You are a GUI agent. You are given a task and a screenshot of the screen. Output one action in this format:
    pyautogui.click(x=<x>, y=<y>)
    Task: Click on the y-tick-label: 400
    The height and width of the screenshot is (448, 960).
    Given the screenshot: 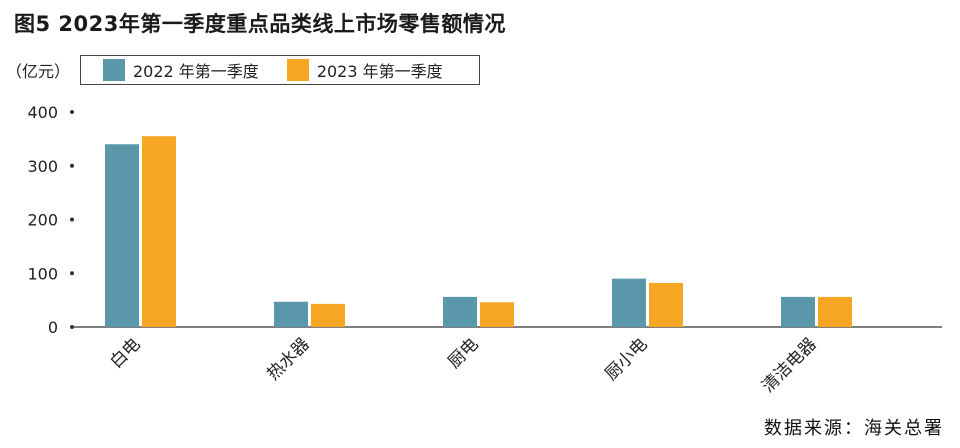 What is the action you would take?
    pyautogui.click(x=42, y=112)
    